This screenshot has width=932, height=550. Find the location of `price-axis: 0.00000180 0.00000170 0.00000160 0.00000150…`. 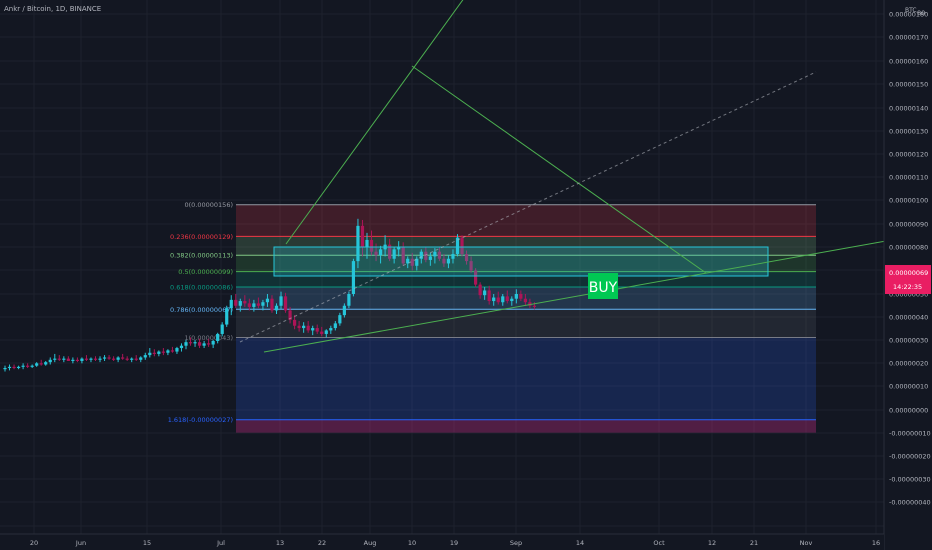

price-axis: 0.00000180 0.00000170 0.00000160 0.00000150… is located at coordinates (907, 275).